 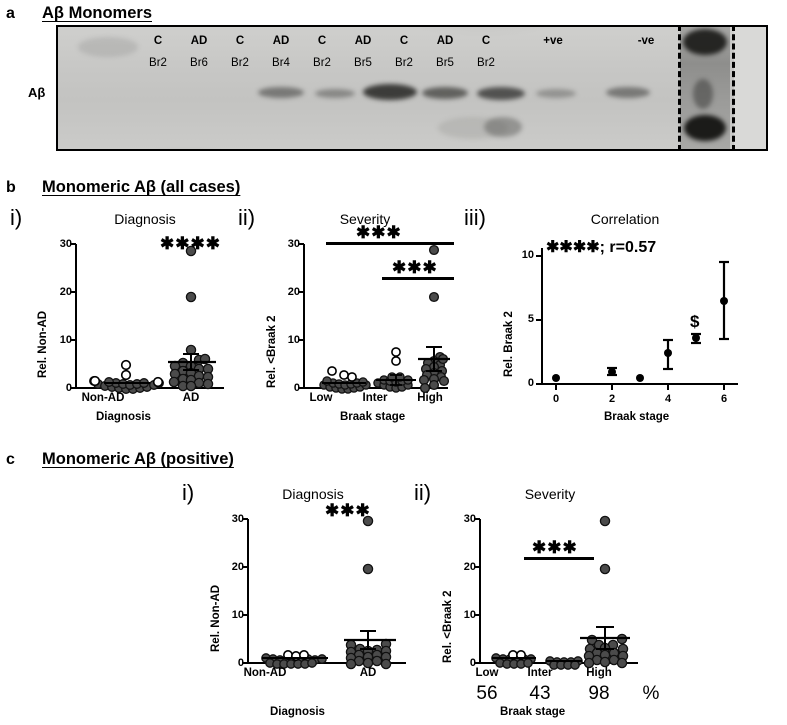 I want to click on blot-band-lane9, so click(x=556, y=93).